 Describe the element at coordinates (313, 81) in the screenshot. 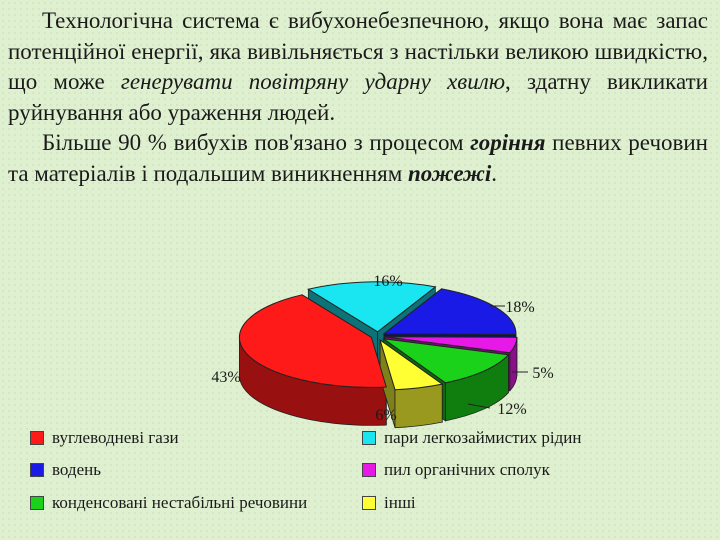

I see `p1-emphasis: генерувати повітряну ударну хвилю` at that location.